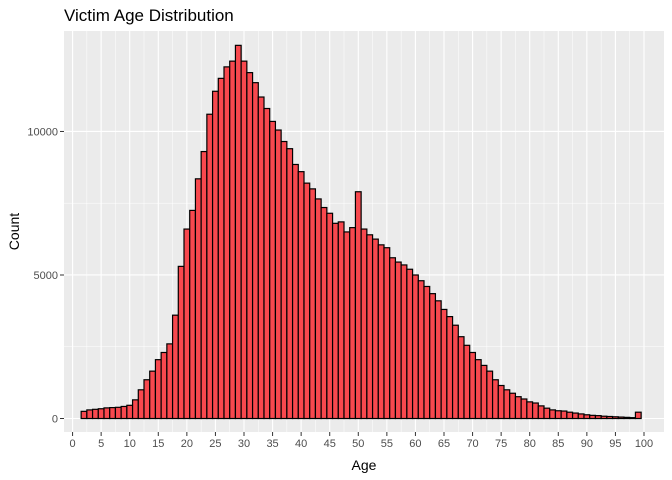  What do you see at coordinates (301, 444) in the screenshot?
I see `x-tick-label: 40` at bounding box center [301, 444].